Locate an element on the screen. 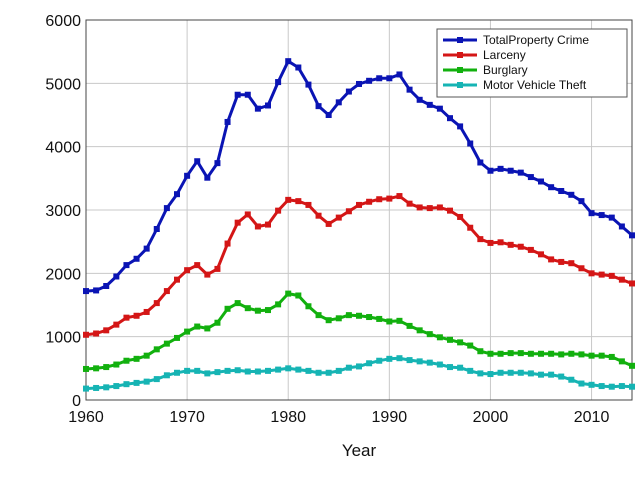 This screenshot has height=480, width=640. y-tick-label: 6000 is located at coordinates (63, 21).